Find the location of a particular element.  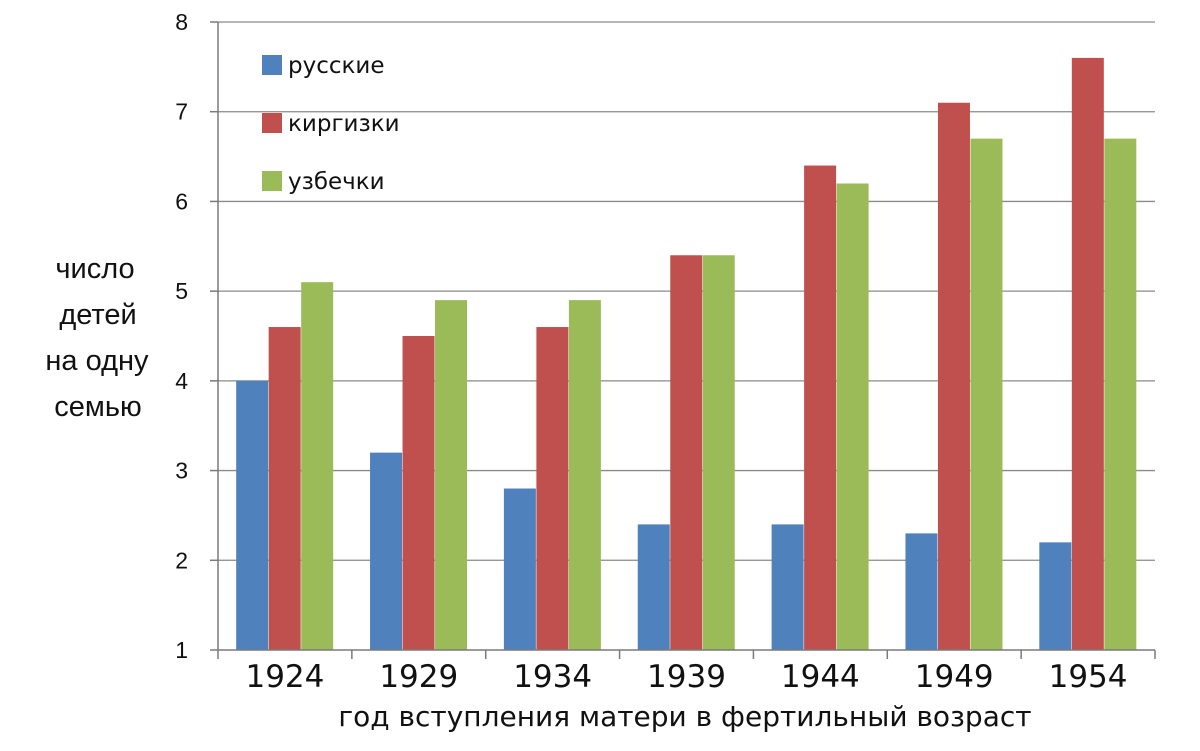

bar-киргизки-1949 is located at coordinates (953, 376).